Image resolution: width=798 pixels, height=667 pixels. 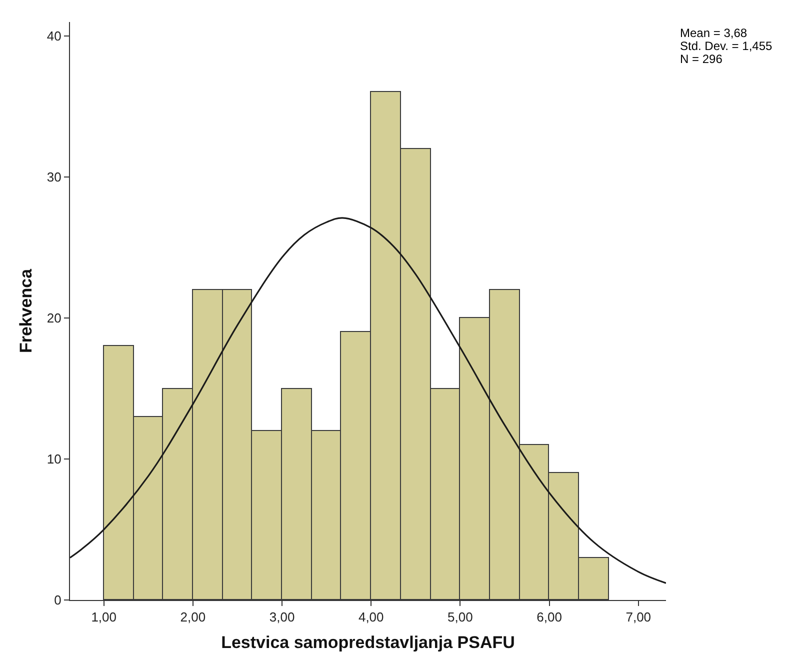 I want to click on y-tick-label: 0, so click(x=58, y=600).